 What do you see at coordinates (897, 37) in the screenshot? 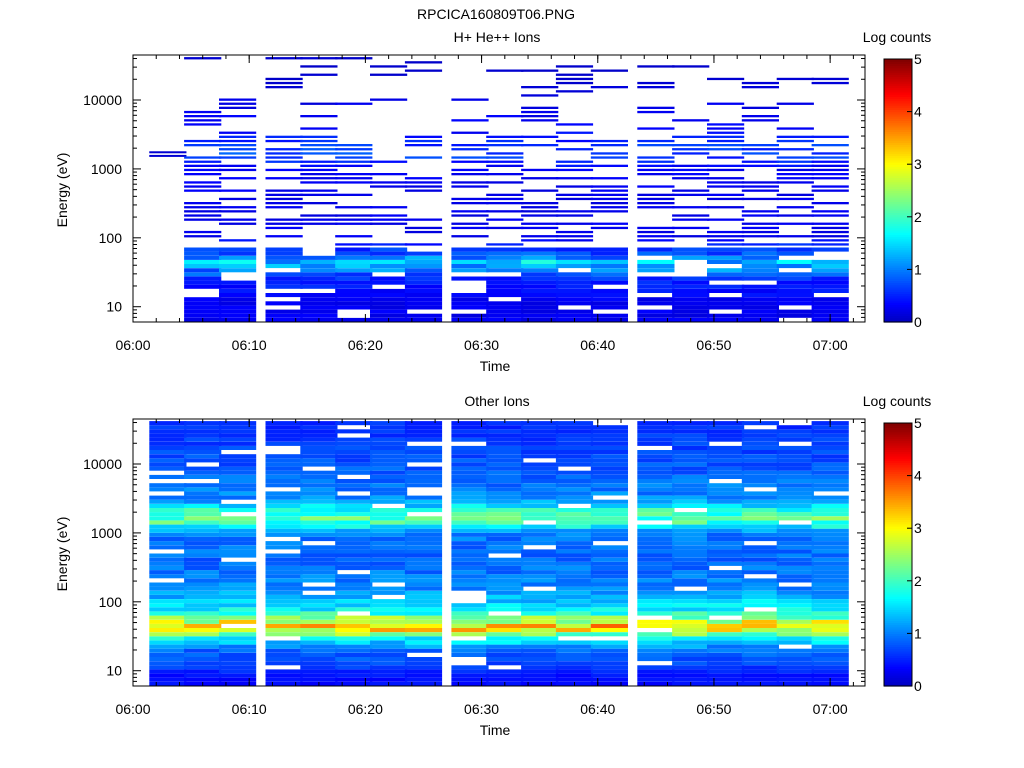
I see `colorbar-label: Log counts` at bounding box center [897, 37].